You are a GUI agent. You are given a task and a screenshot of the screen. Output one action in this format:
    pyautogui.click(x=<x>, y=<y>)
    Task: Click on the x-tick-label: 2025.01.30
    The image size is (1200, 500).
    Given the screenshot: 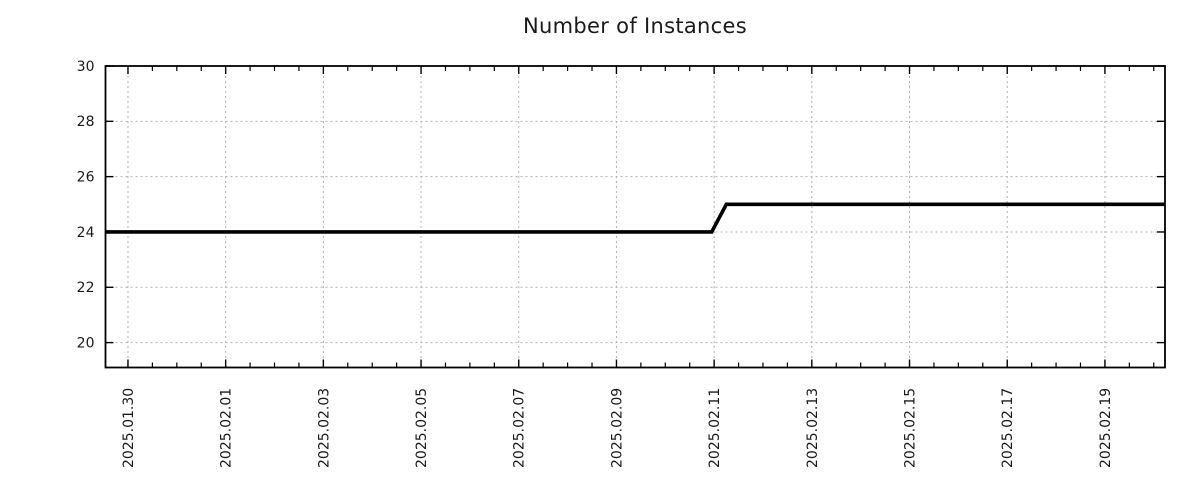 What is the action you would take?
    pyautogui.click(x=129, y=428)
    